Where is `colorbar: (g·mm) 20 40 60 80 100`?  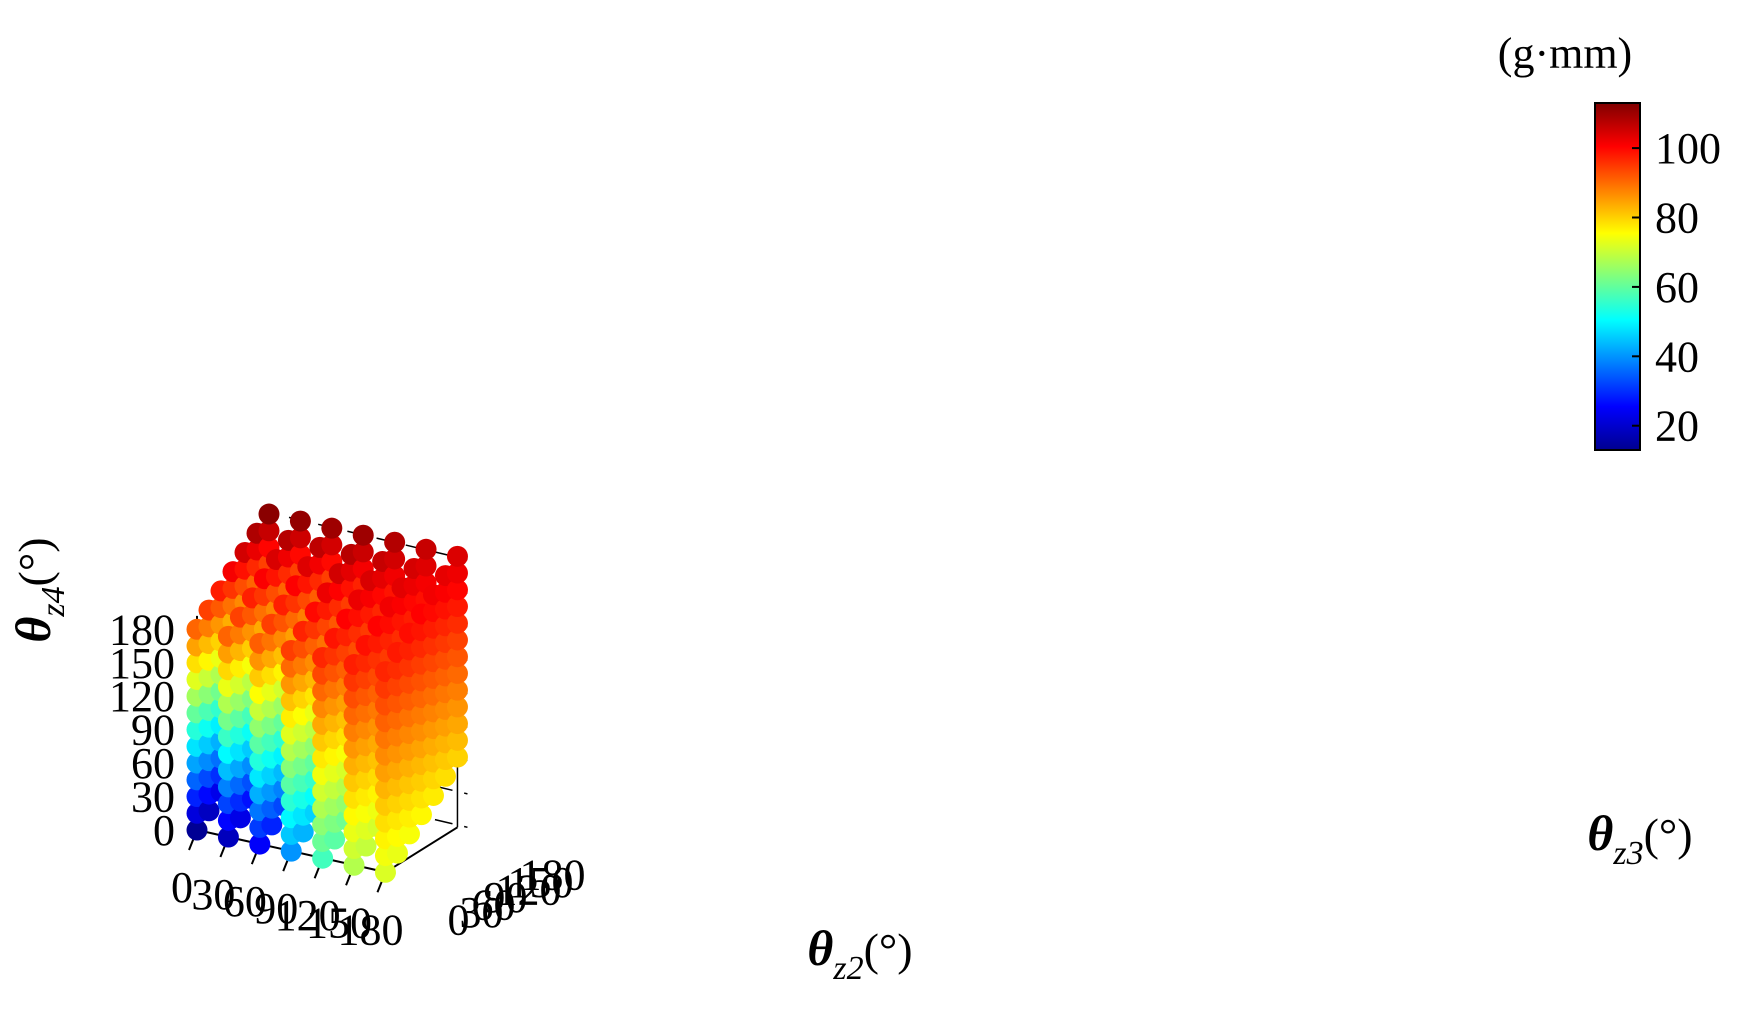
colorbar: (g·mm) 20 40 60 80 100 is located at coordinates (1609, 240).